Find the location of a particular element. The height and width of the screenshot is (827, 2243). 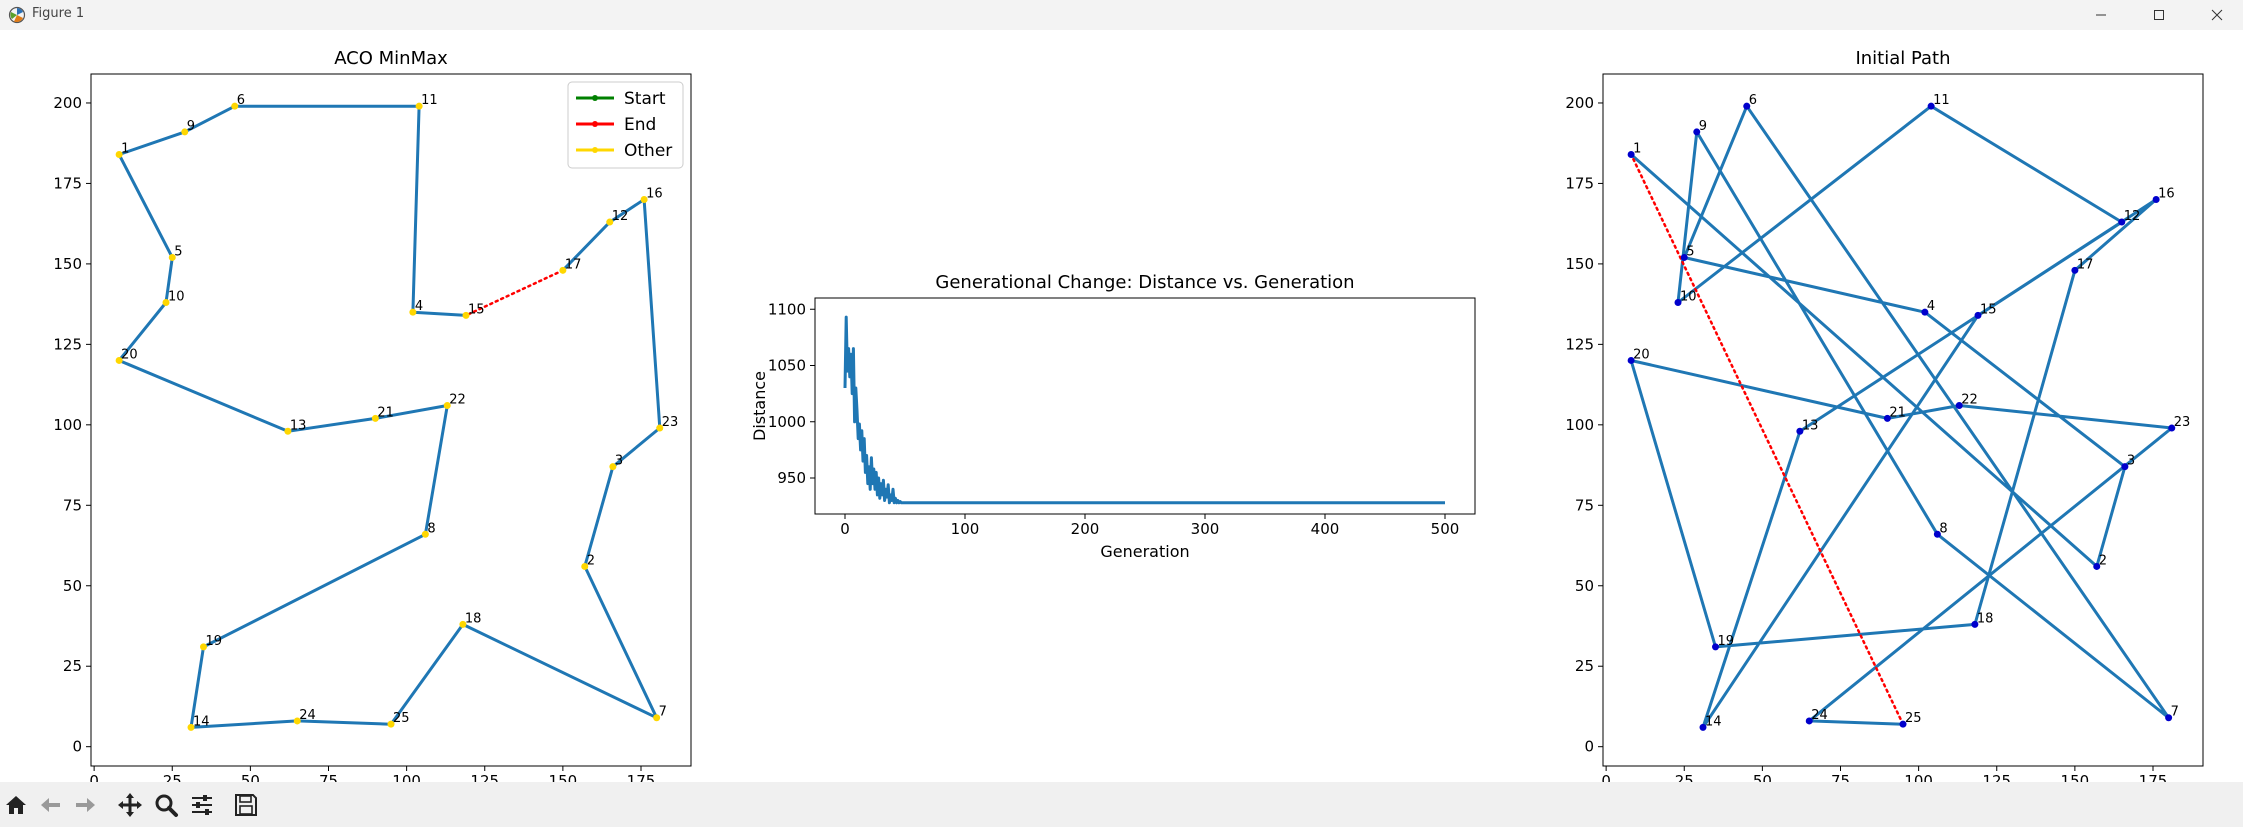

aco-ytick-label: 150 is located at coordinates (67, 264).